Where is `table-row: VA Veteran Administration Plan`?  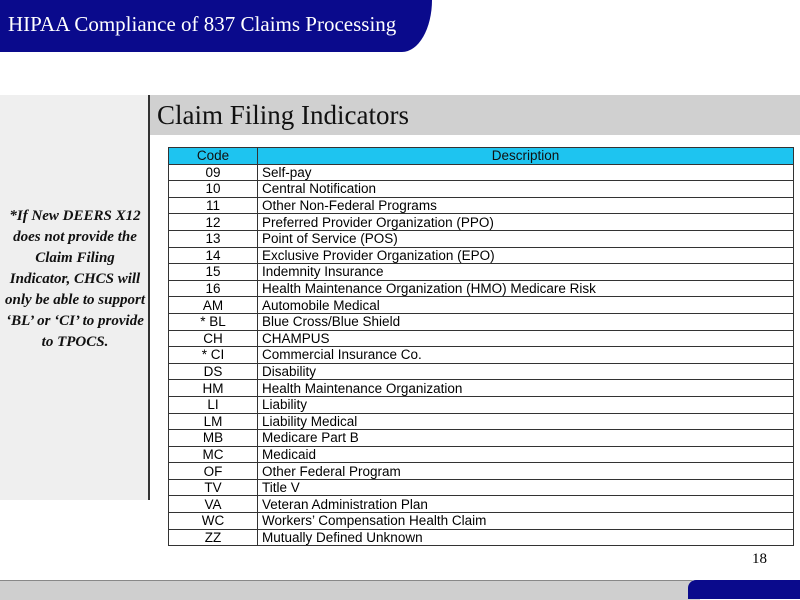 table-row: VA Veteran Administration Plan is located at coordinates (481, 504).